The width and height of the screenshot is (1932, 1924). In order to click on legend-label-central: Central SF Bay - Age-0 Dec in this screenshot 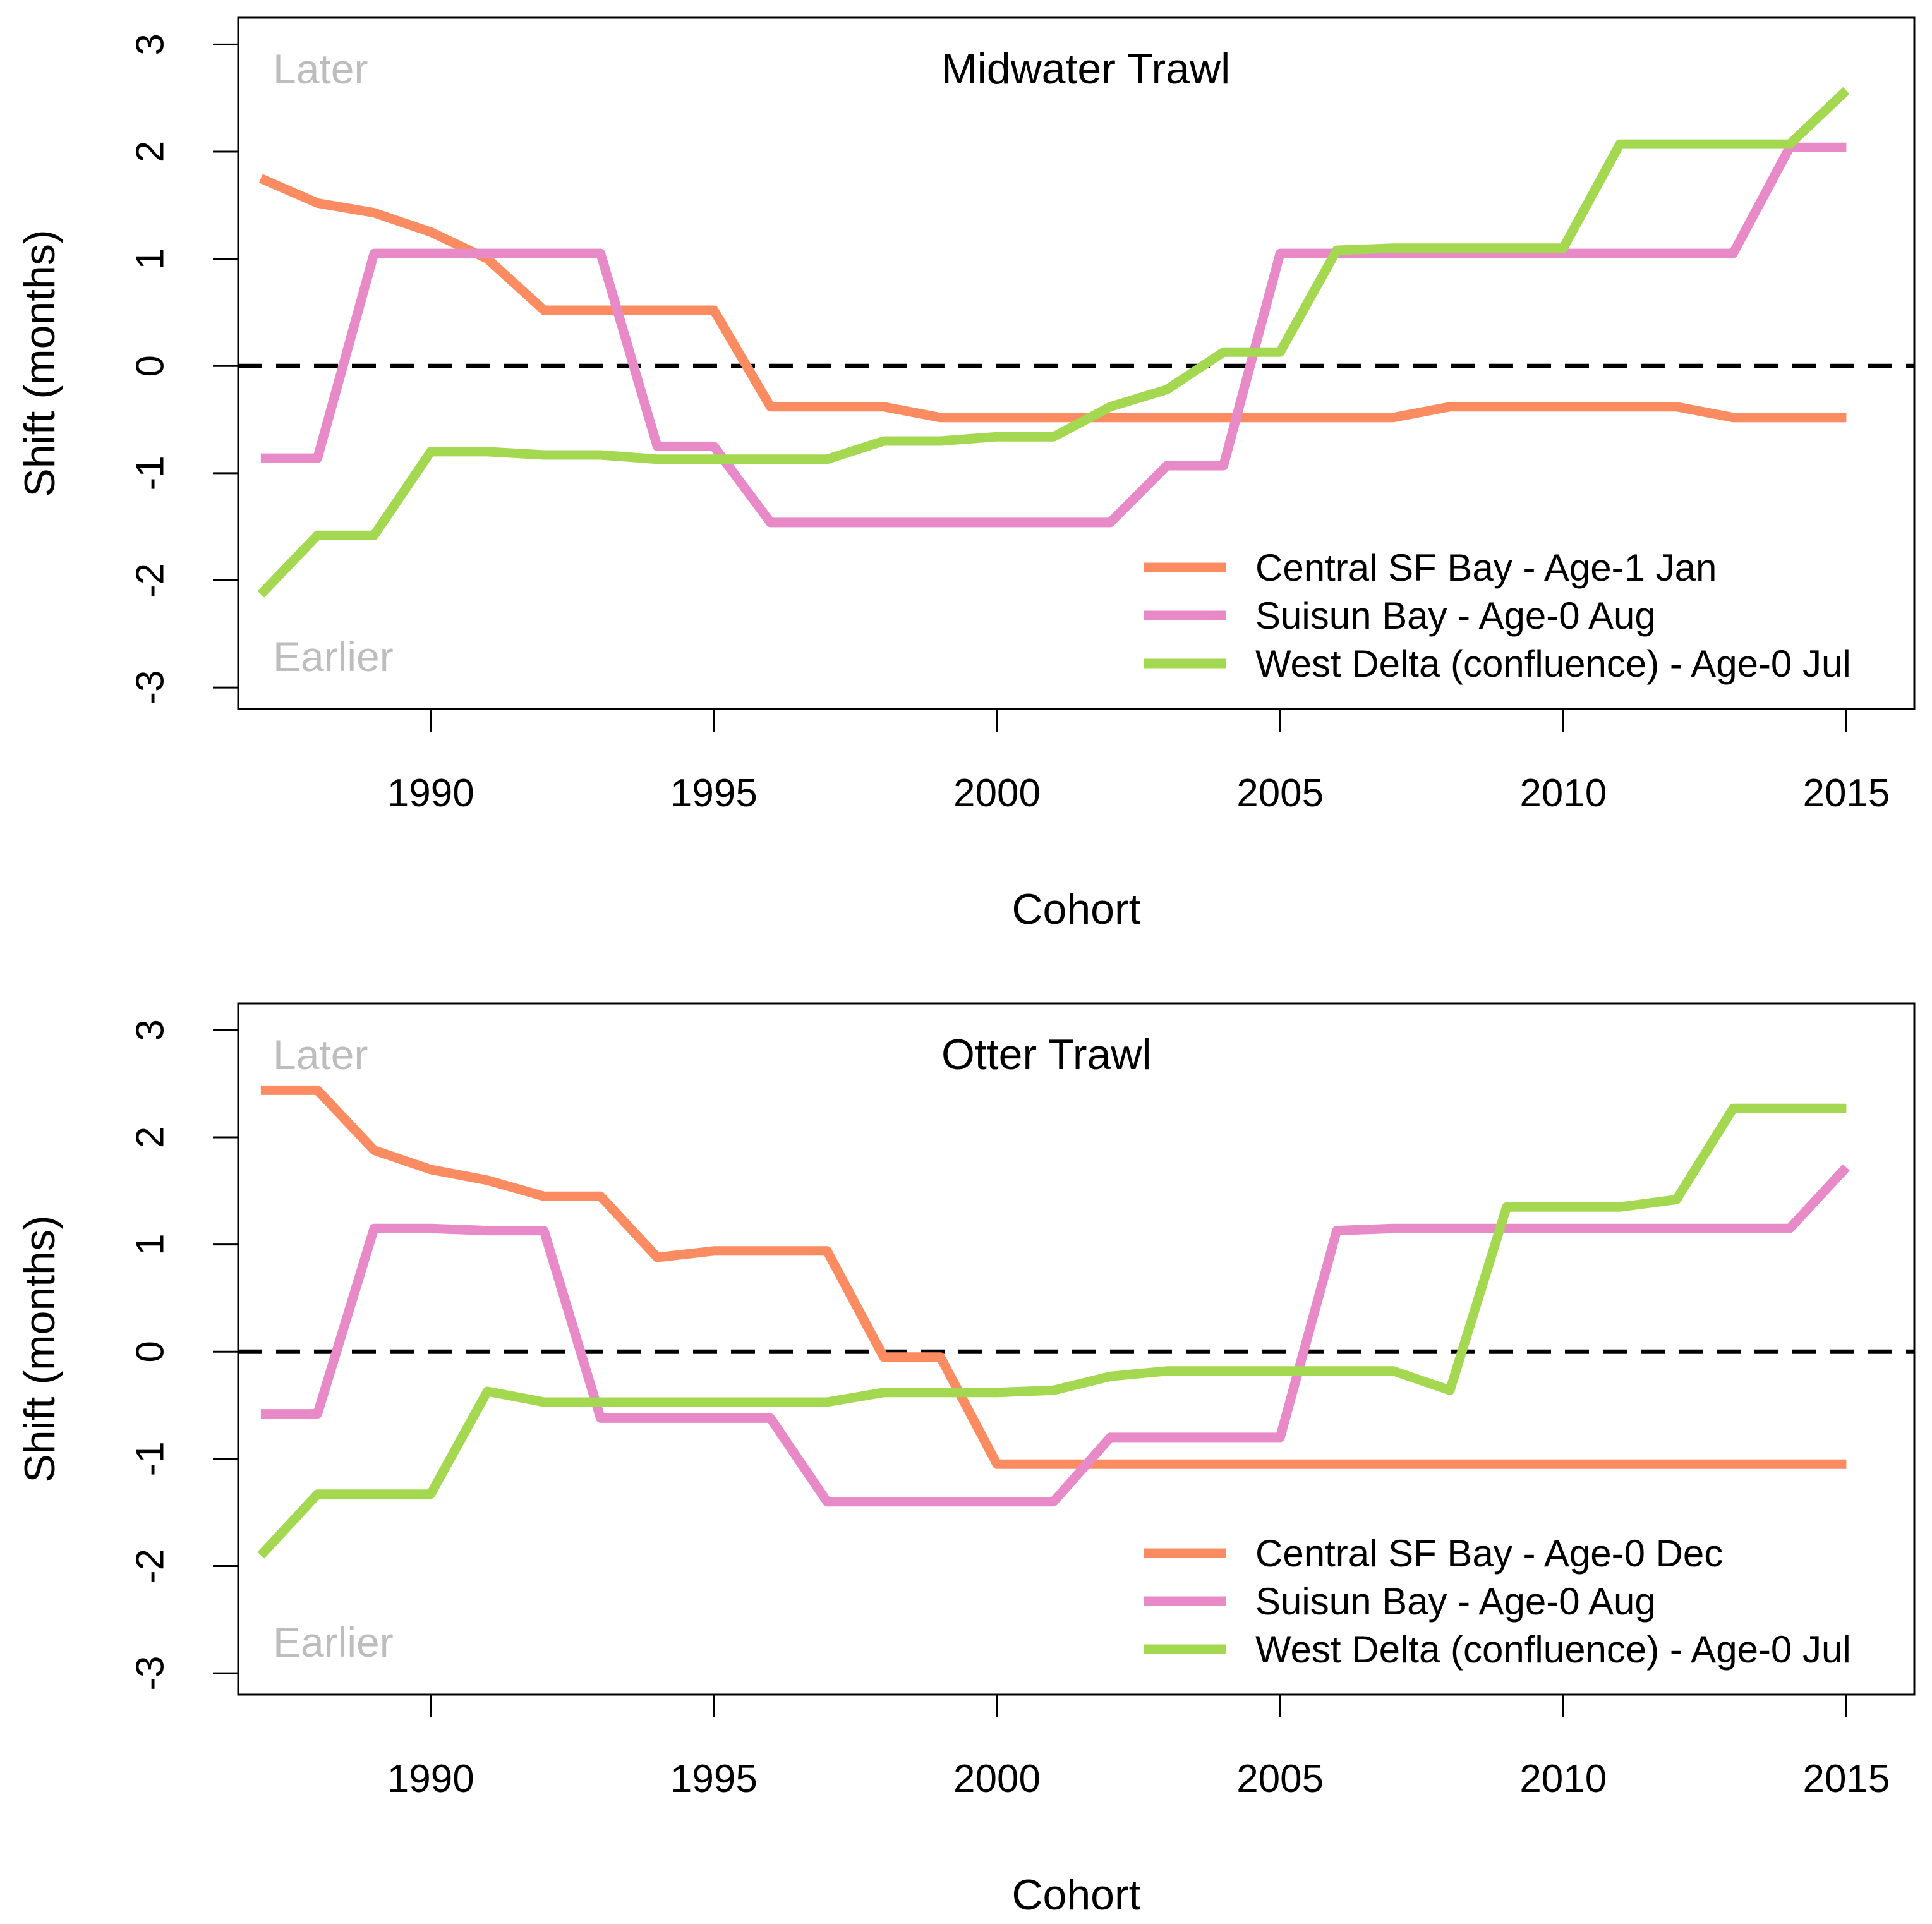, I will do `click(1489, 1553)`.